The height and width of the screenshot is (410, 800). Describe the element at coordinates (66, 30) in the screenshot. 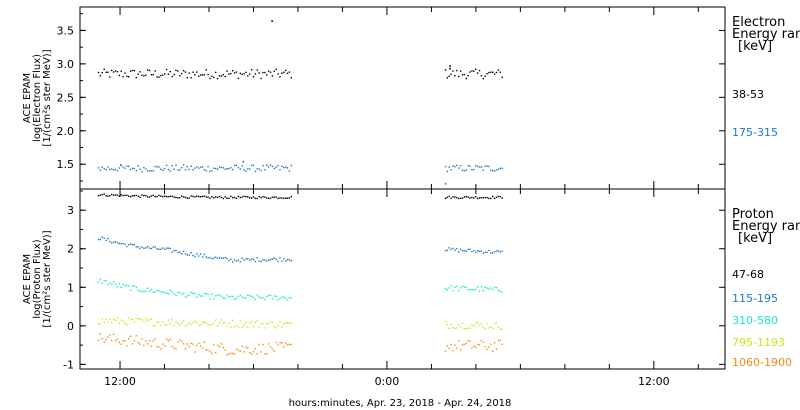

I see `y-tick-label: 3.5` at that location.